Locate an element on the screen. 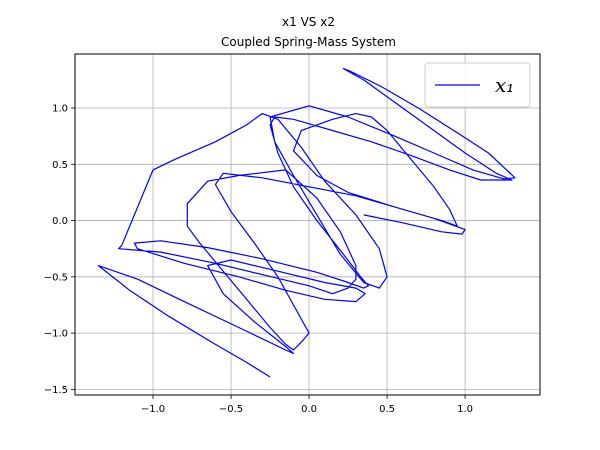  y-tick-label: 0.5 is located at coordinates (60, 165).